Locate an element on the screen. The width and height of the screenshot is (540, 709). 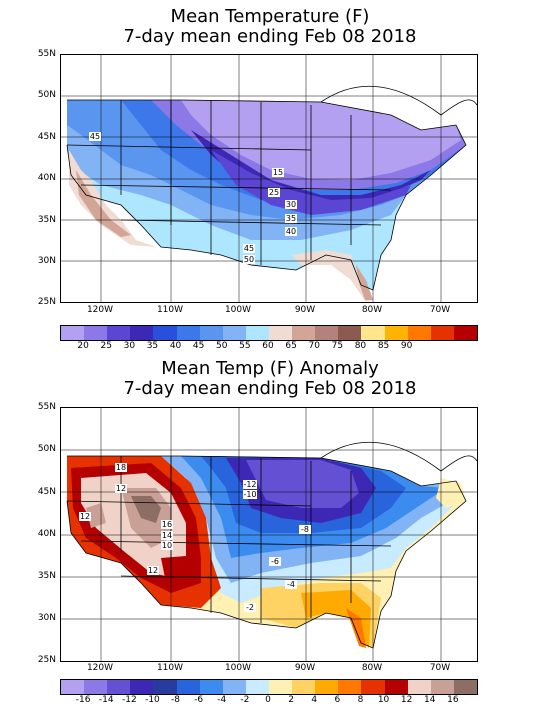
colorbar-label: -4 is located at coordinates (222, 700).